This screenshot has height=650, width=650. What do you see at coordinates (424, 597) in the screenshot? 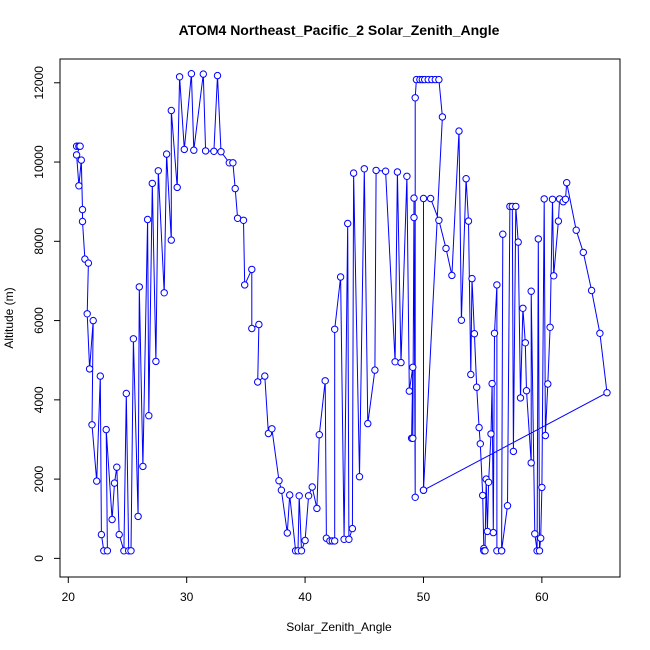
I see `x-tick-label: 50` at bounding box center [424, 597].